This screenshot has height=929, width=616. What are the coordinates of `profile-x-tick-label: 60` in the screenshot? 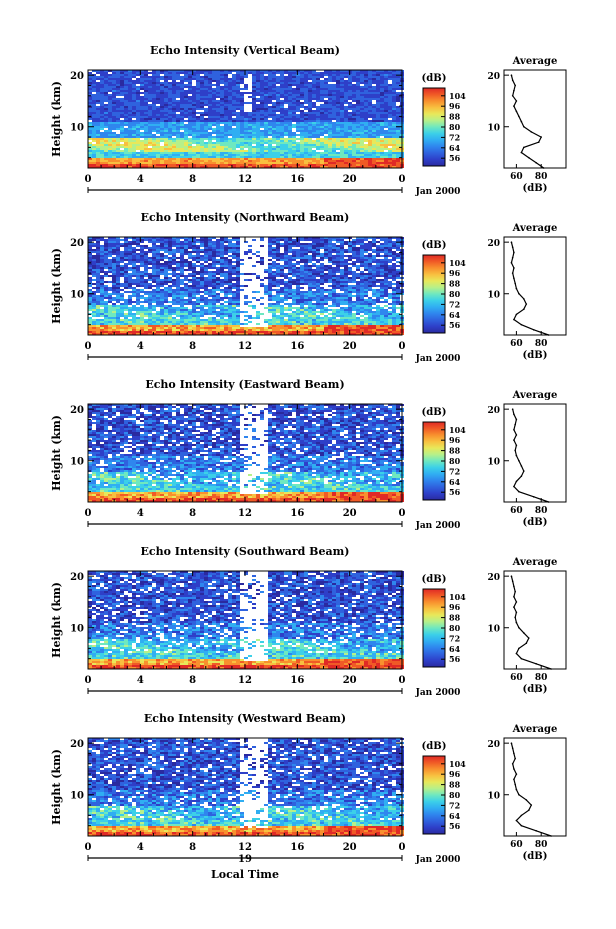 It's located at (516, 177).